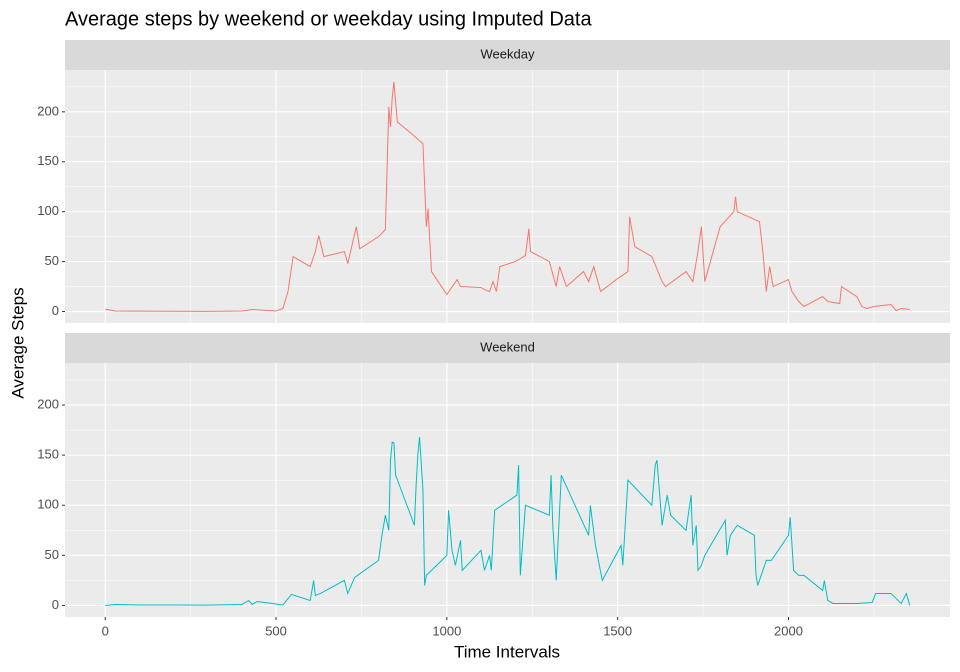 The height and width of the screenshot is (672, 960). I want to click on strip-label: Weekend, so click(507, 346).